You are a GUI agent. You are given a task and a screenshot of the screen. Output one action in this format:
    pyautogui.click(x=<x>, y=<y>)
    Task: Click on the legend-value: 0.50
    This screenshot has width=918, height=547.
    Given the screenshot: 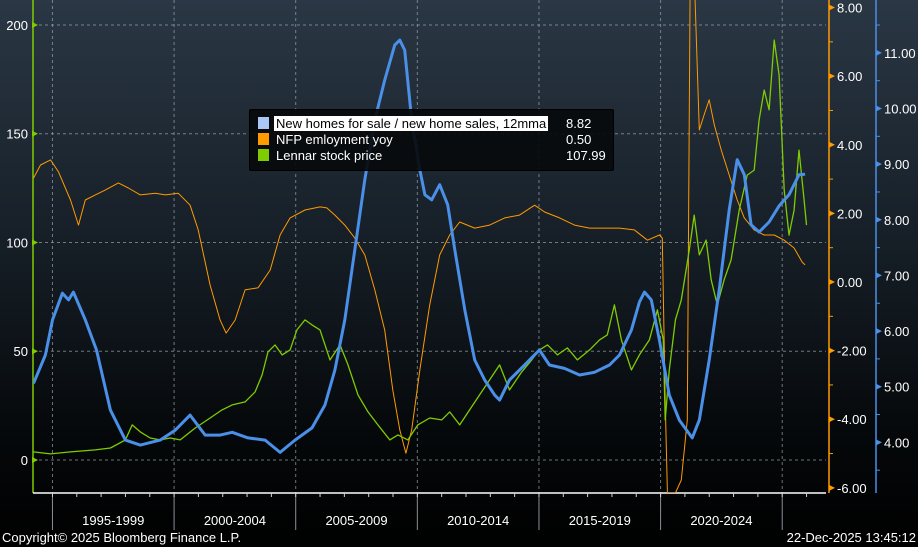 What is the action you would take?
    pyautogui.click(x=579, y=139)
    